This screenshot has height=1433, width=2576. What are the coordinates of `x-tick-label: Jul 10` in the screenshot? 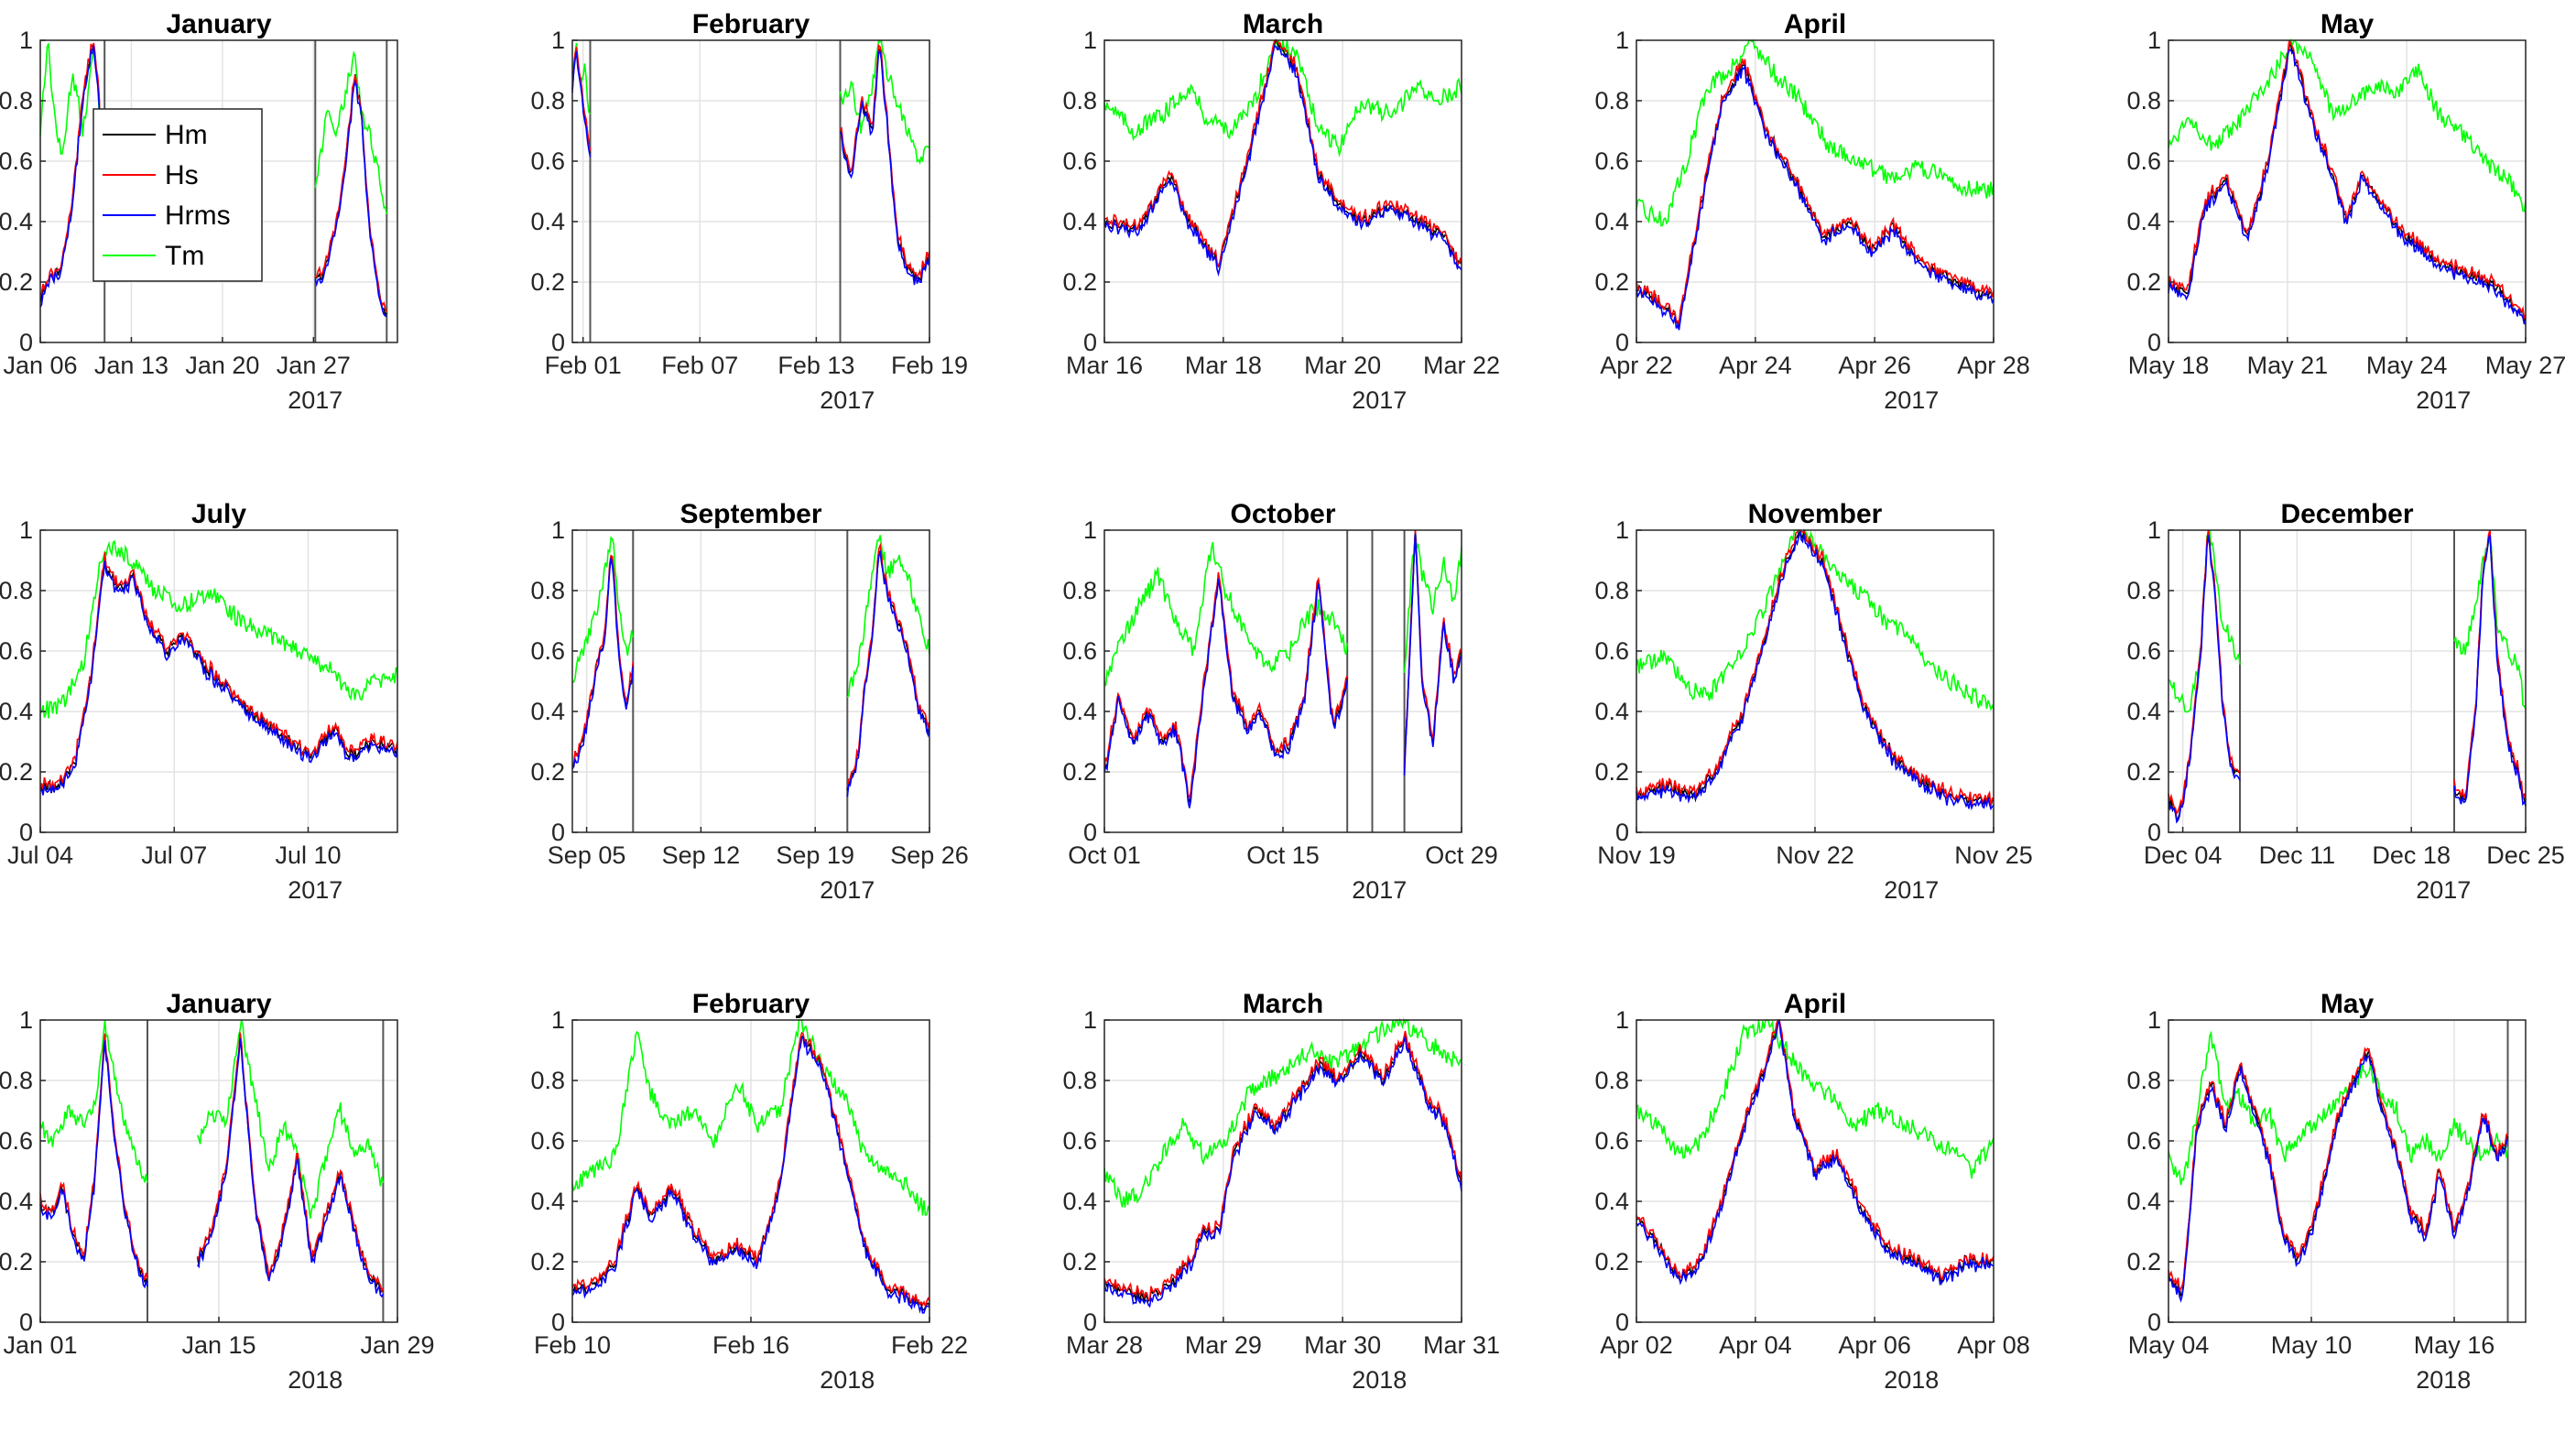 It's located at (308, 855).